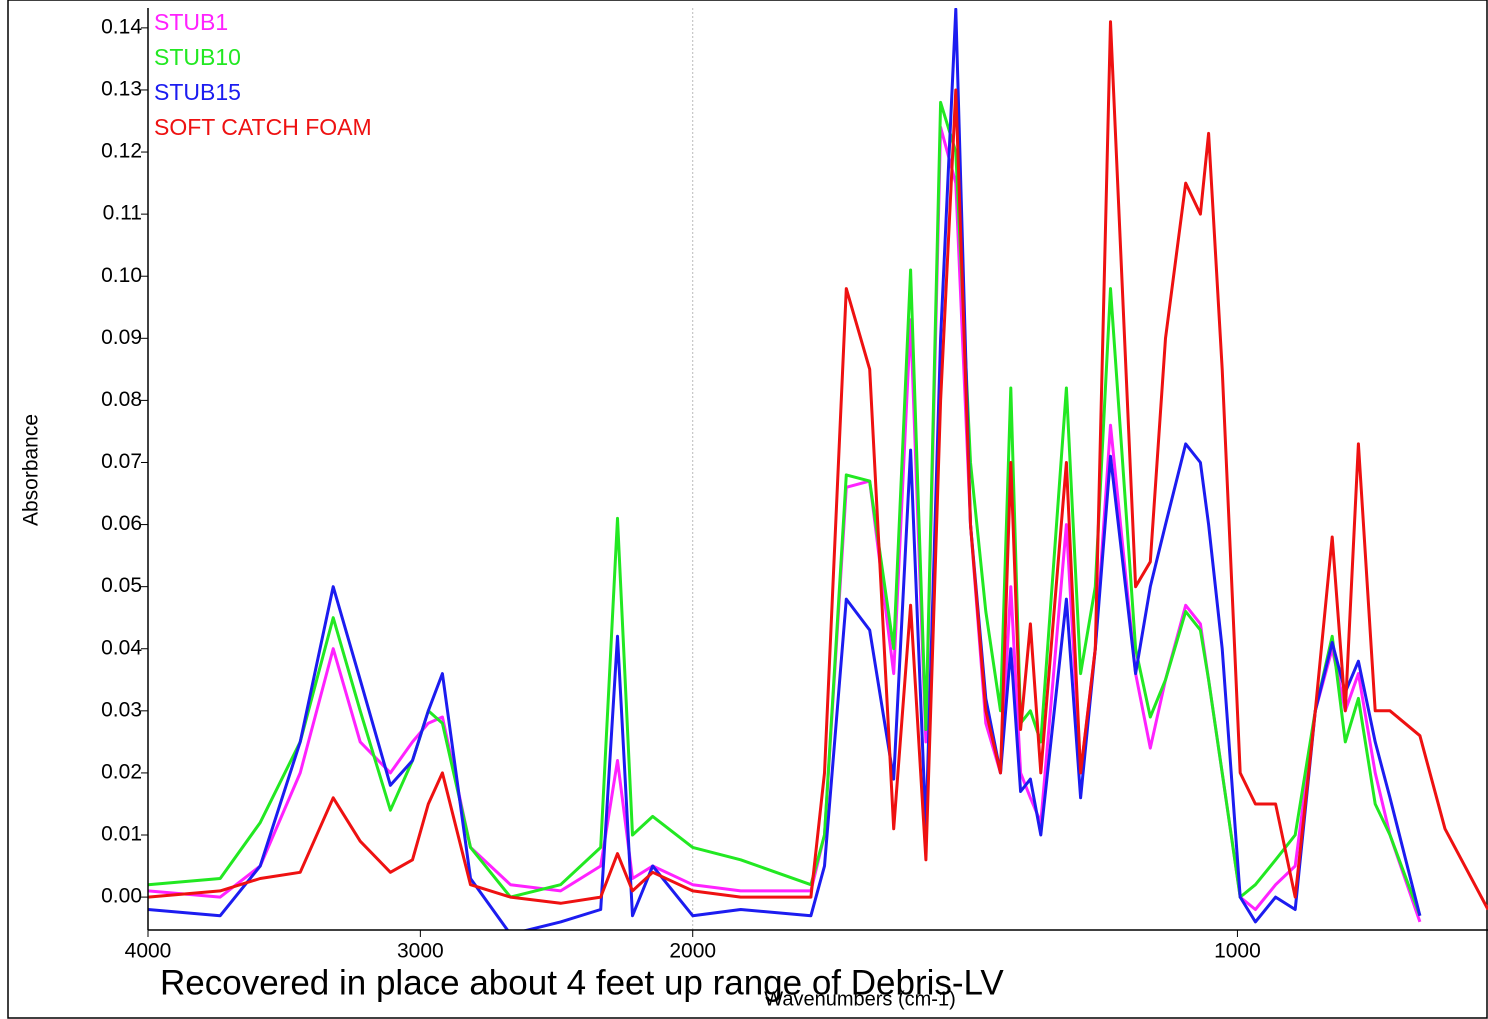 The width and height of the screenshot is (1488, 1019). I want to click on x-tick-label: 3000, so click(420, 951).